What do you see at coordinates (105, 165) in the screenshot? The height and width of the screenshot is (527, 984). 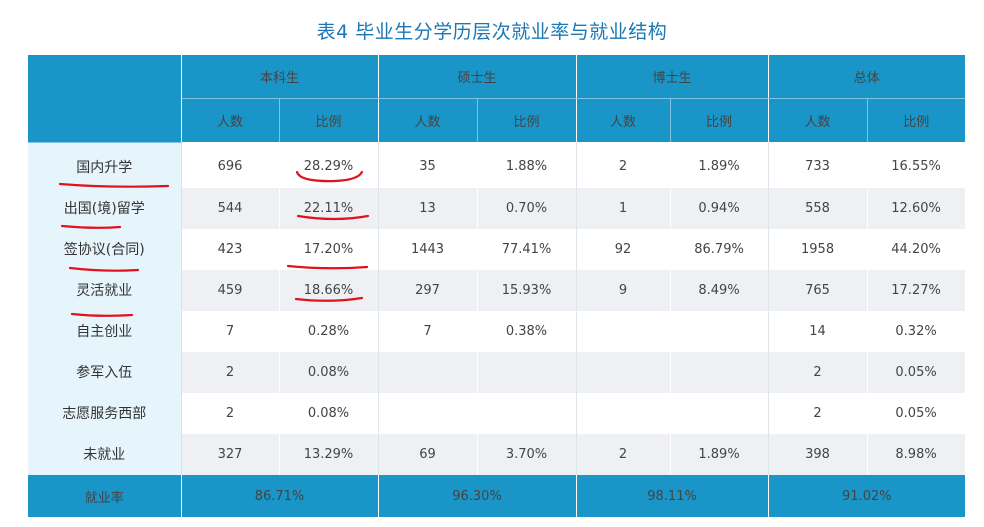 I see `row-label: 国内升学` at bounding box center [105, 165].